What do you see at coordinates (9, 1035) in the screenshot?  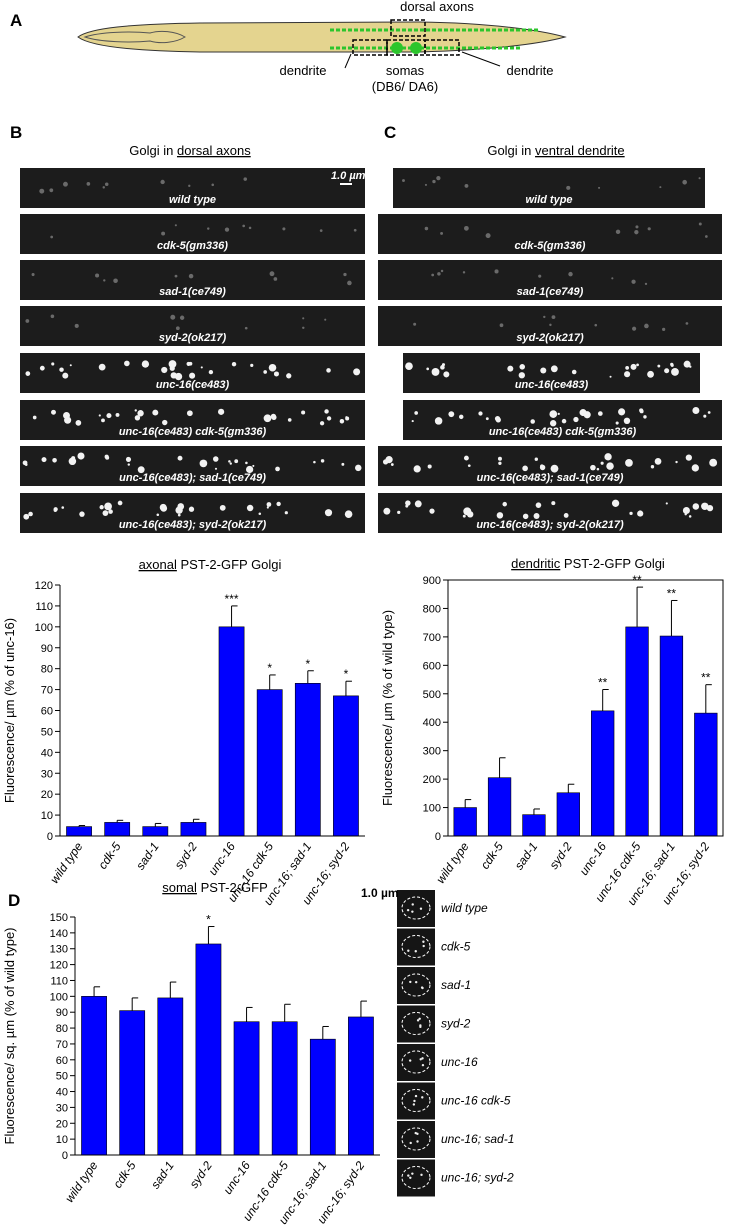 I see `y-axis-label: Fluorescence/ sq. µm (% of wild type)` at bounding box center [9, 1035].